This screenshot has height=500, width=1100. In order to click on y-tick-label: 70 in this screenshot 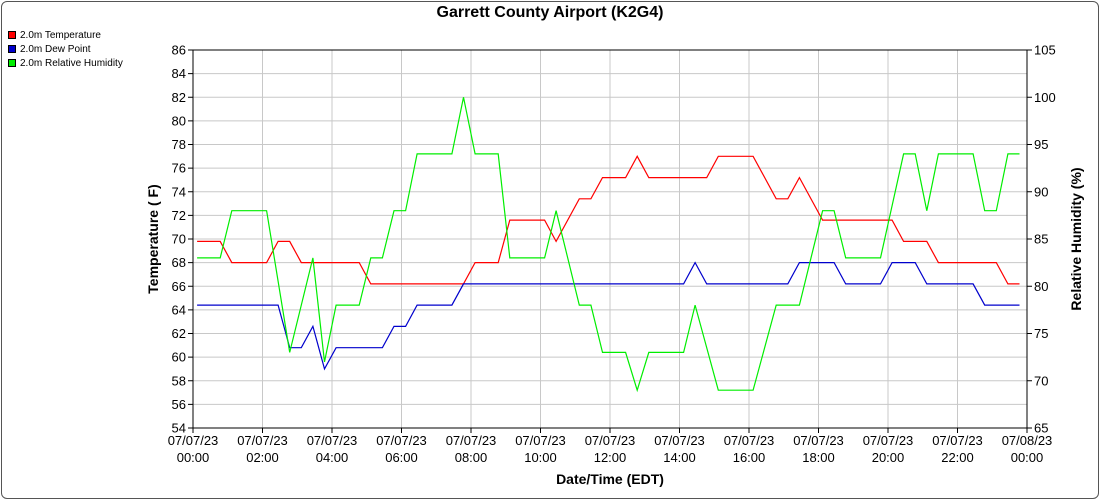, I will do `click(179, 239)`.